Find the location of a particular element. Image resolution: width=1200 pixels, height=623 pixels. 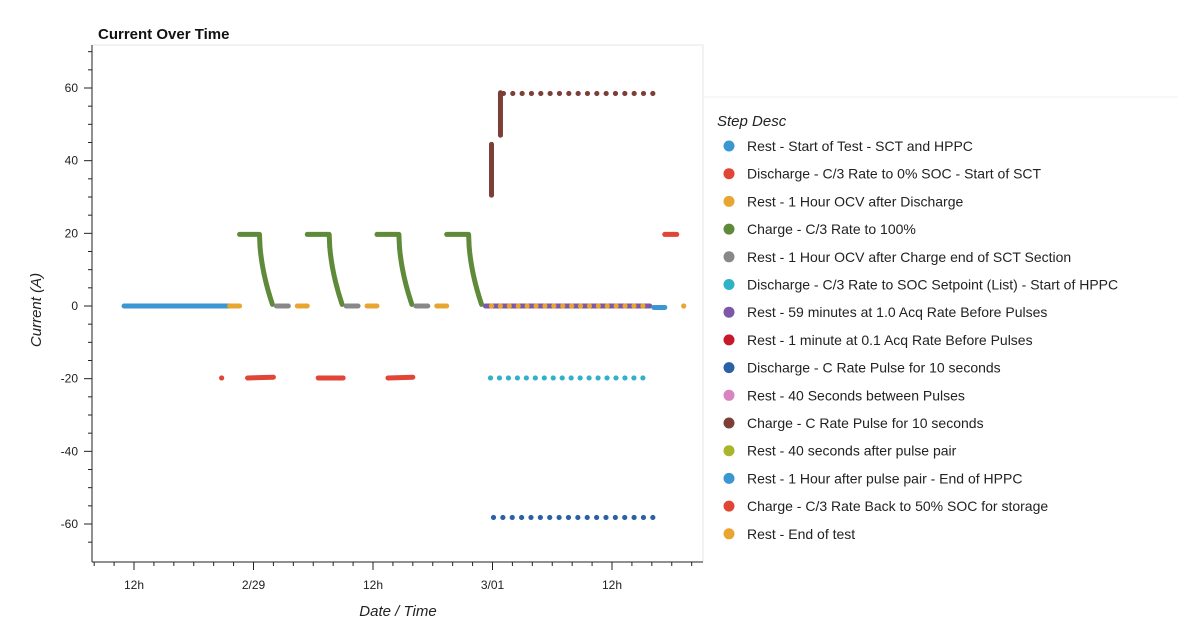

x-tick-label: 3/01 is located at coordinates (493, 585).